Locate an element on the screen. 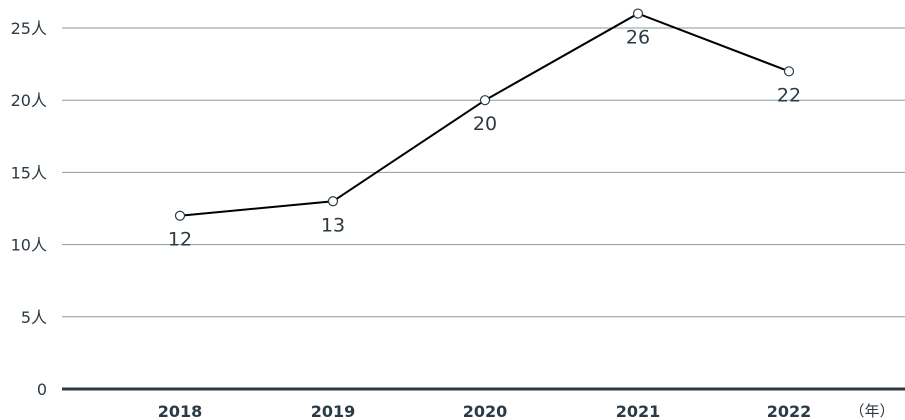  x-axis-ticks: 2018 2019 2020 2021 2022 is located at coordinates (485, 411).